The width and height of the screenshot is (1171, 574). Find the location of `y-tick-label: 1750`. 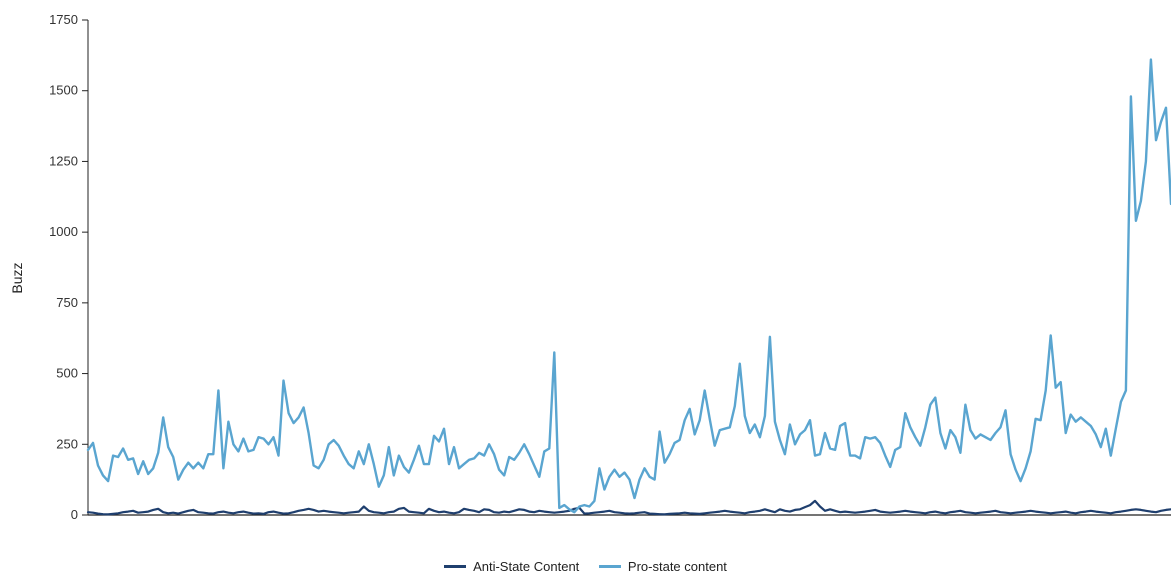

y-tick-label: 1750 is located at coordinates (63, 19).